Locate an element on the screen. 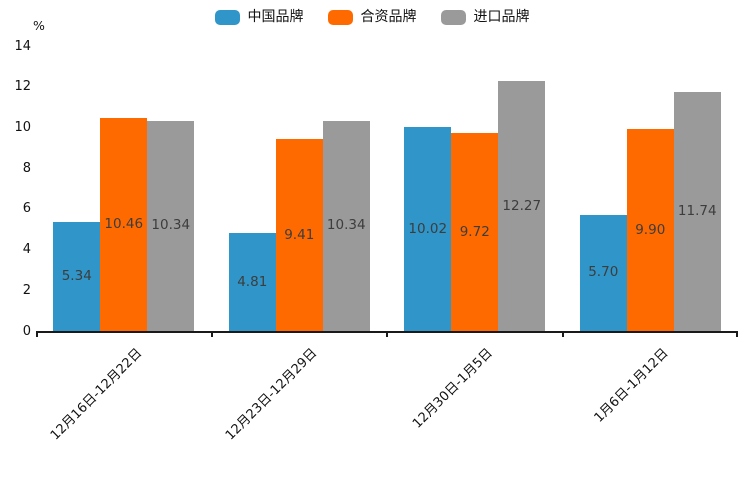 This screenshot has width=744, height=496. bar-value-label: 12.27 is located at coordinates (522, 205).